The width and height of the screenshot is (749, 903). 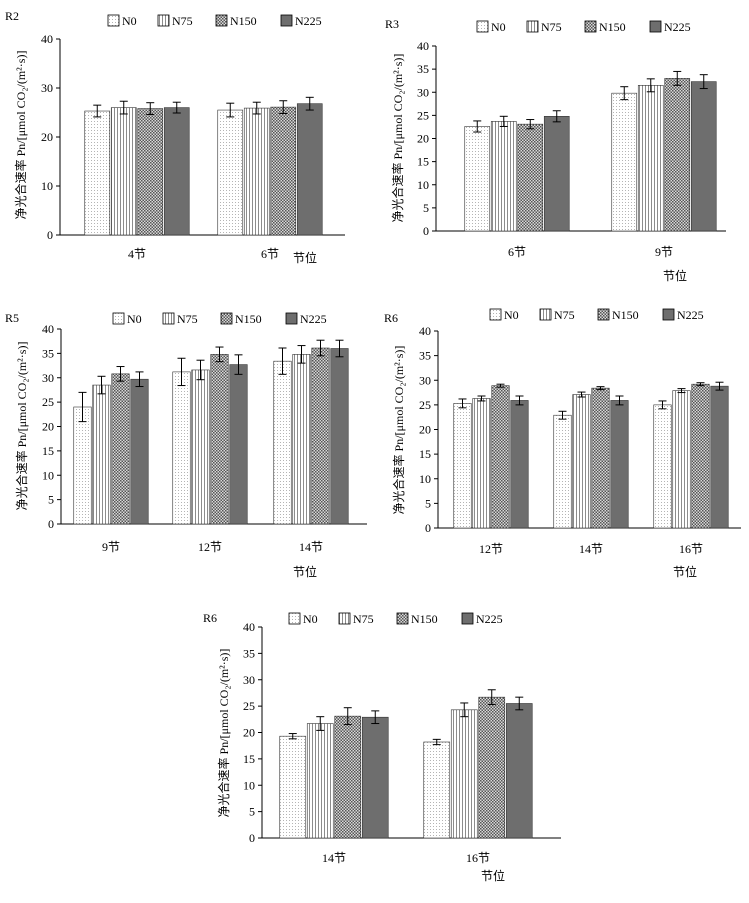 I want to click on legend-label-n225: N225, so click(x=677, y=27).